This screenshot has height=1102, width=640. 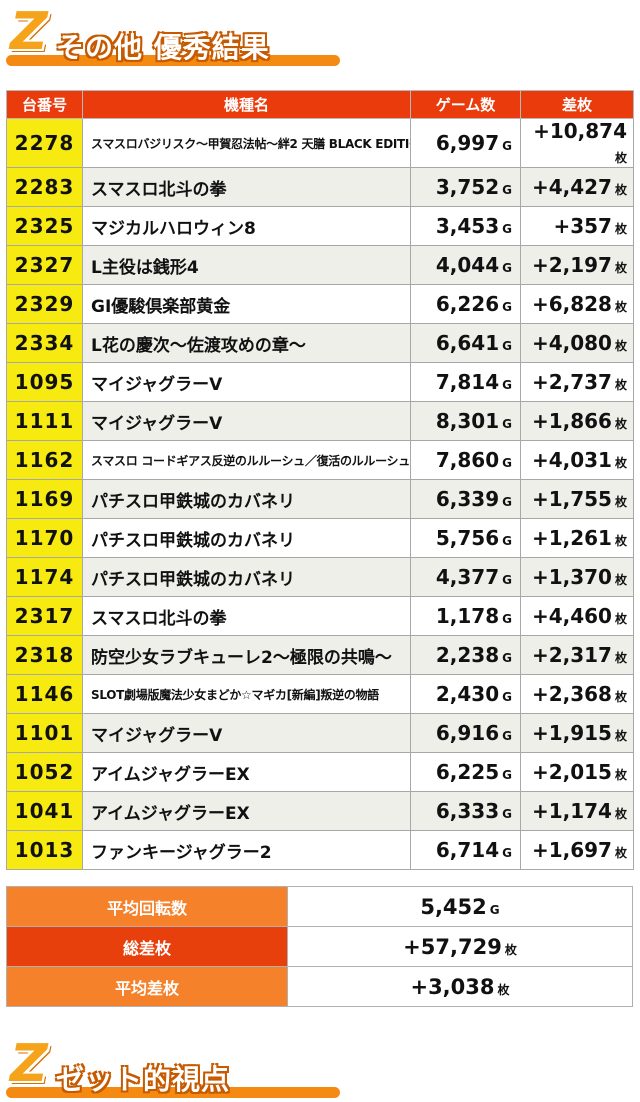 What do you see at coordinates (465, 538) in the screenshot?
I see `games-cell: 5,756 G` at bounding box center [465, 538].